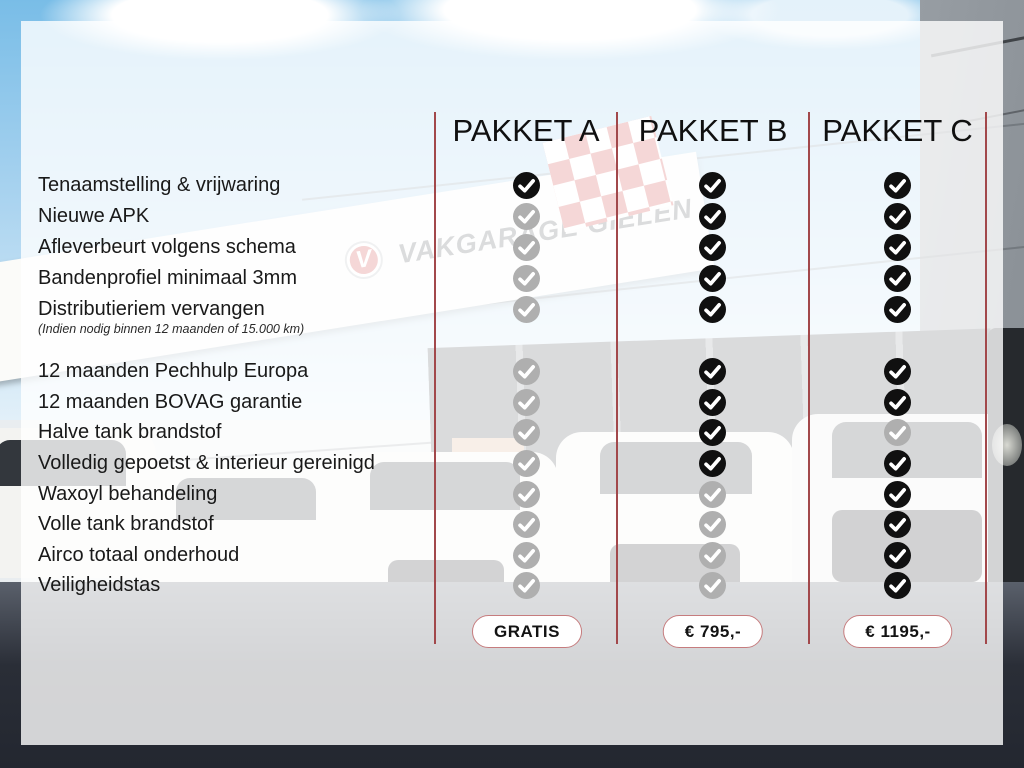 The height and width of the screenshot is (768, 1024). I want to click on feature-row: 12 maanden Pechhulp Europa, so click(512, 371).